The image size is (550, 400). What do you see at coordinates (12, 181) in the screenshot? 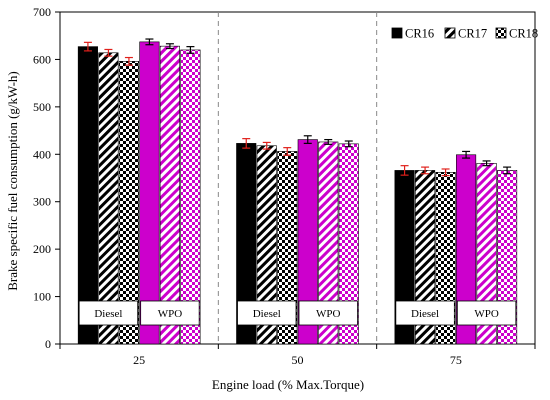
I see `y-axis-title: Brake specific fuel consumption (g/kW-h)` at bounding box center [12, 181].